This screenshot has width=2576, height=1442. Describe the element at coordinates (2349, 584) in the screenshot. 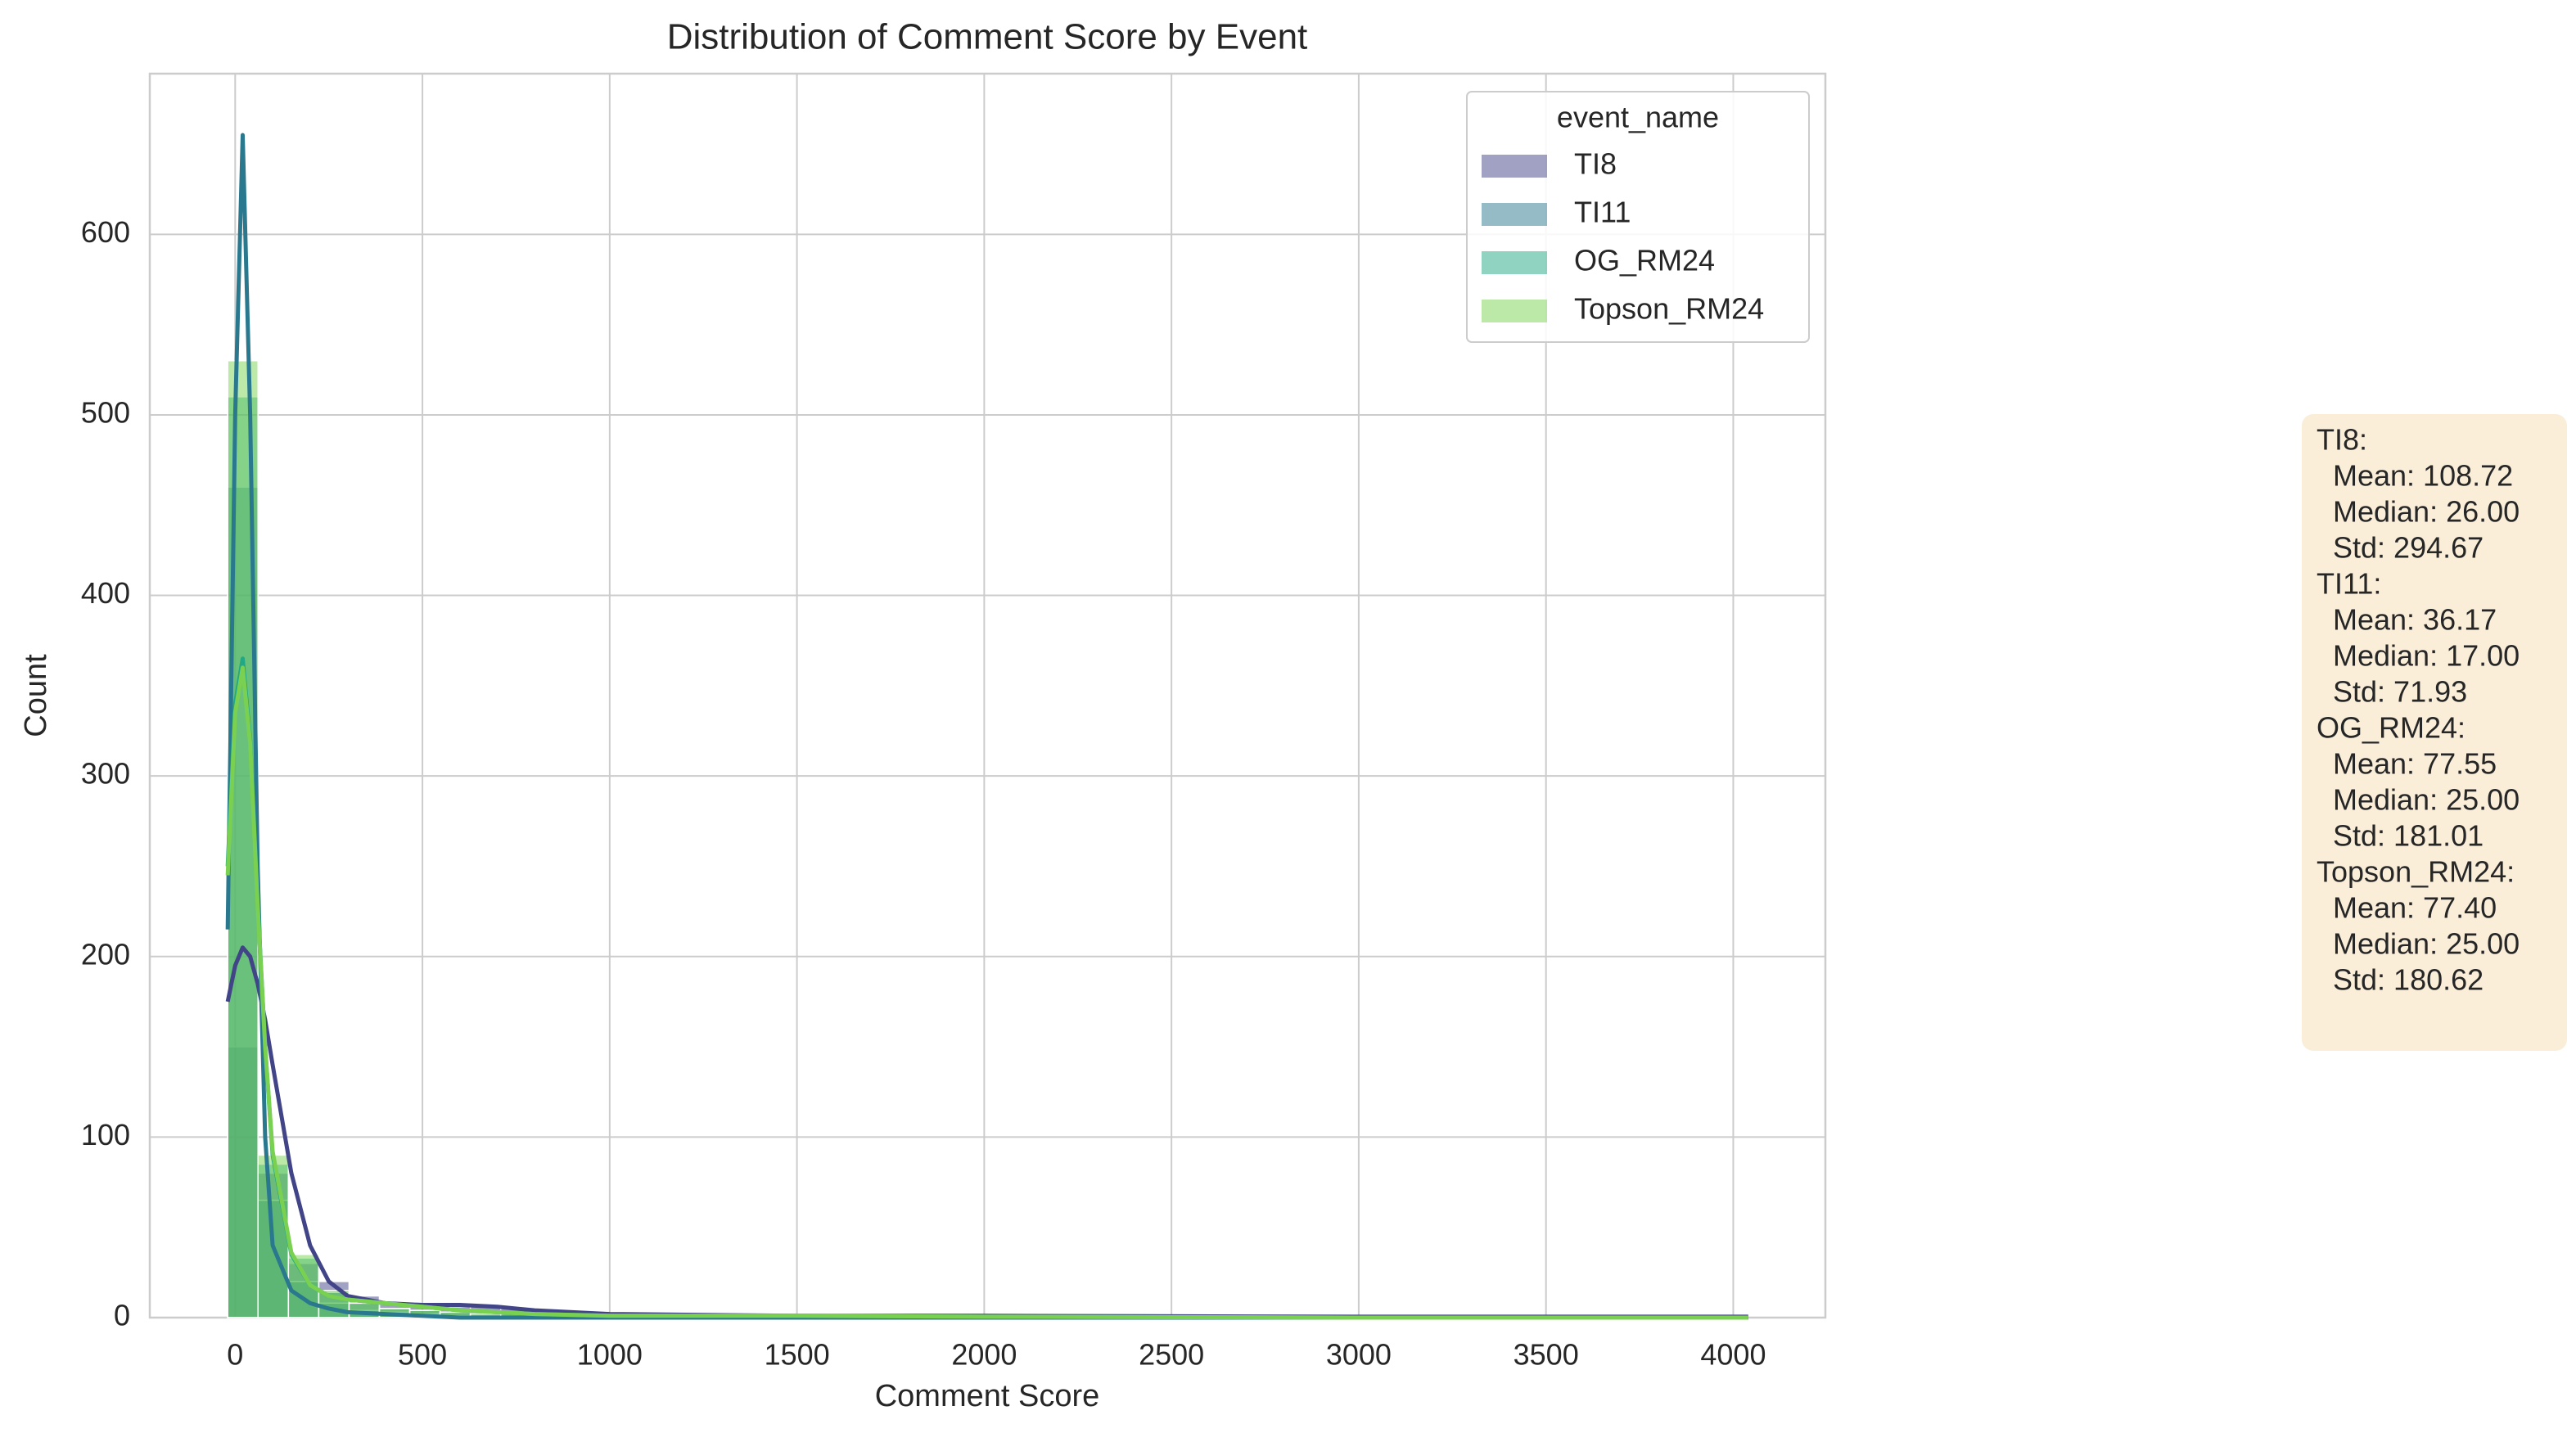

I see `stats-line: TI11:` at that location.